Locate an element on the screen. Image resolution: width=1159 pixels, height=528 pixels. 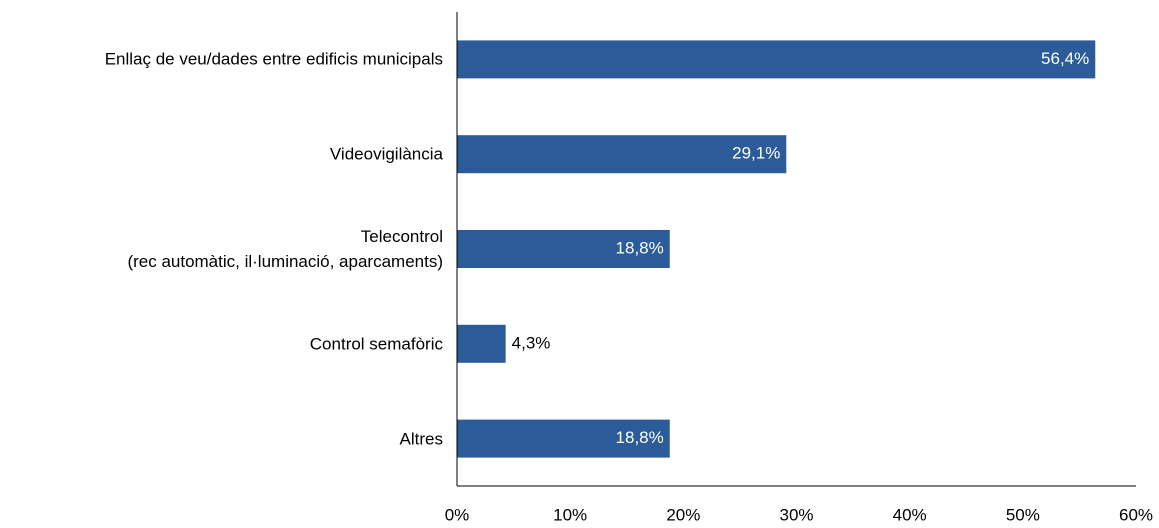
y-tick-label: Control semafòric is located at coordinates (376, 344).